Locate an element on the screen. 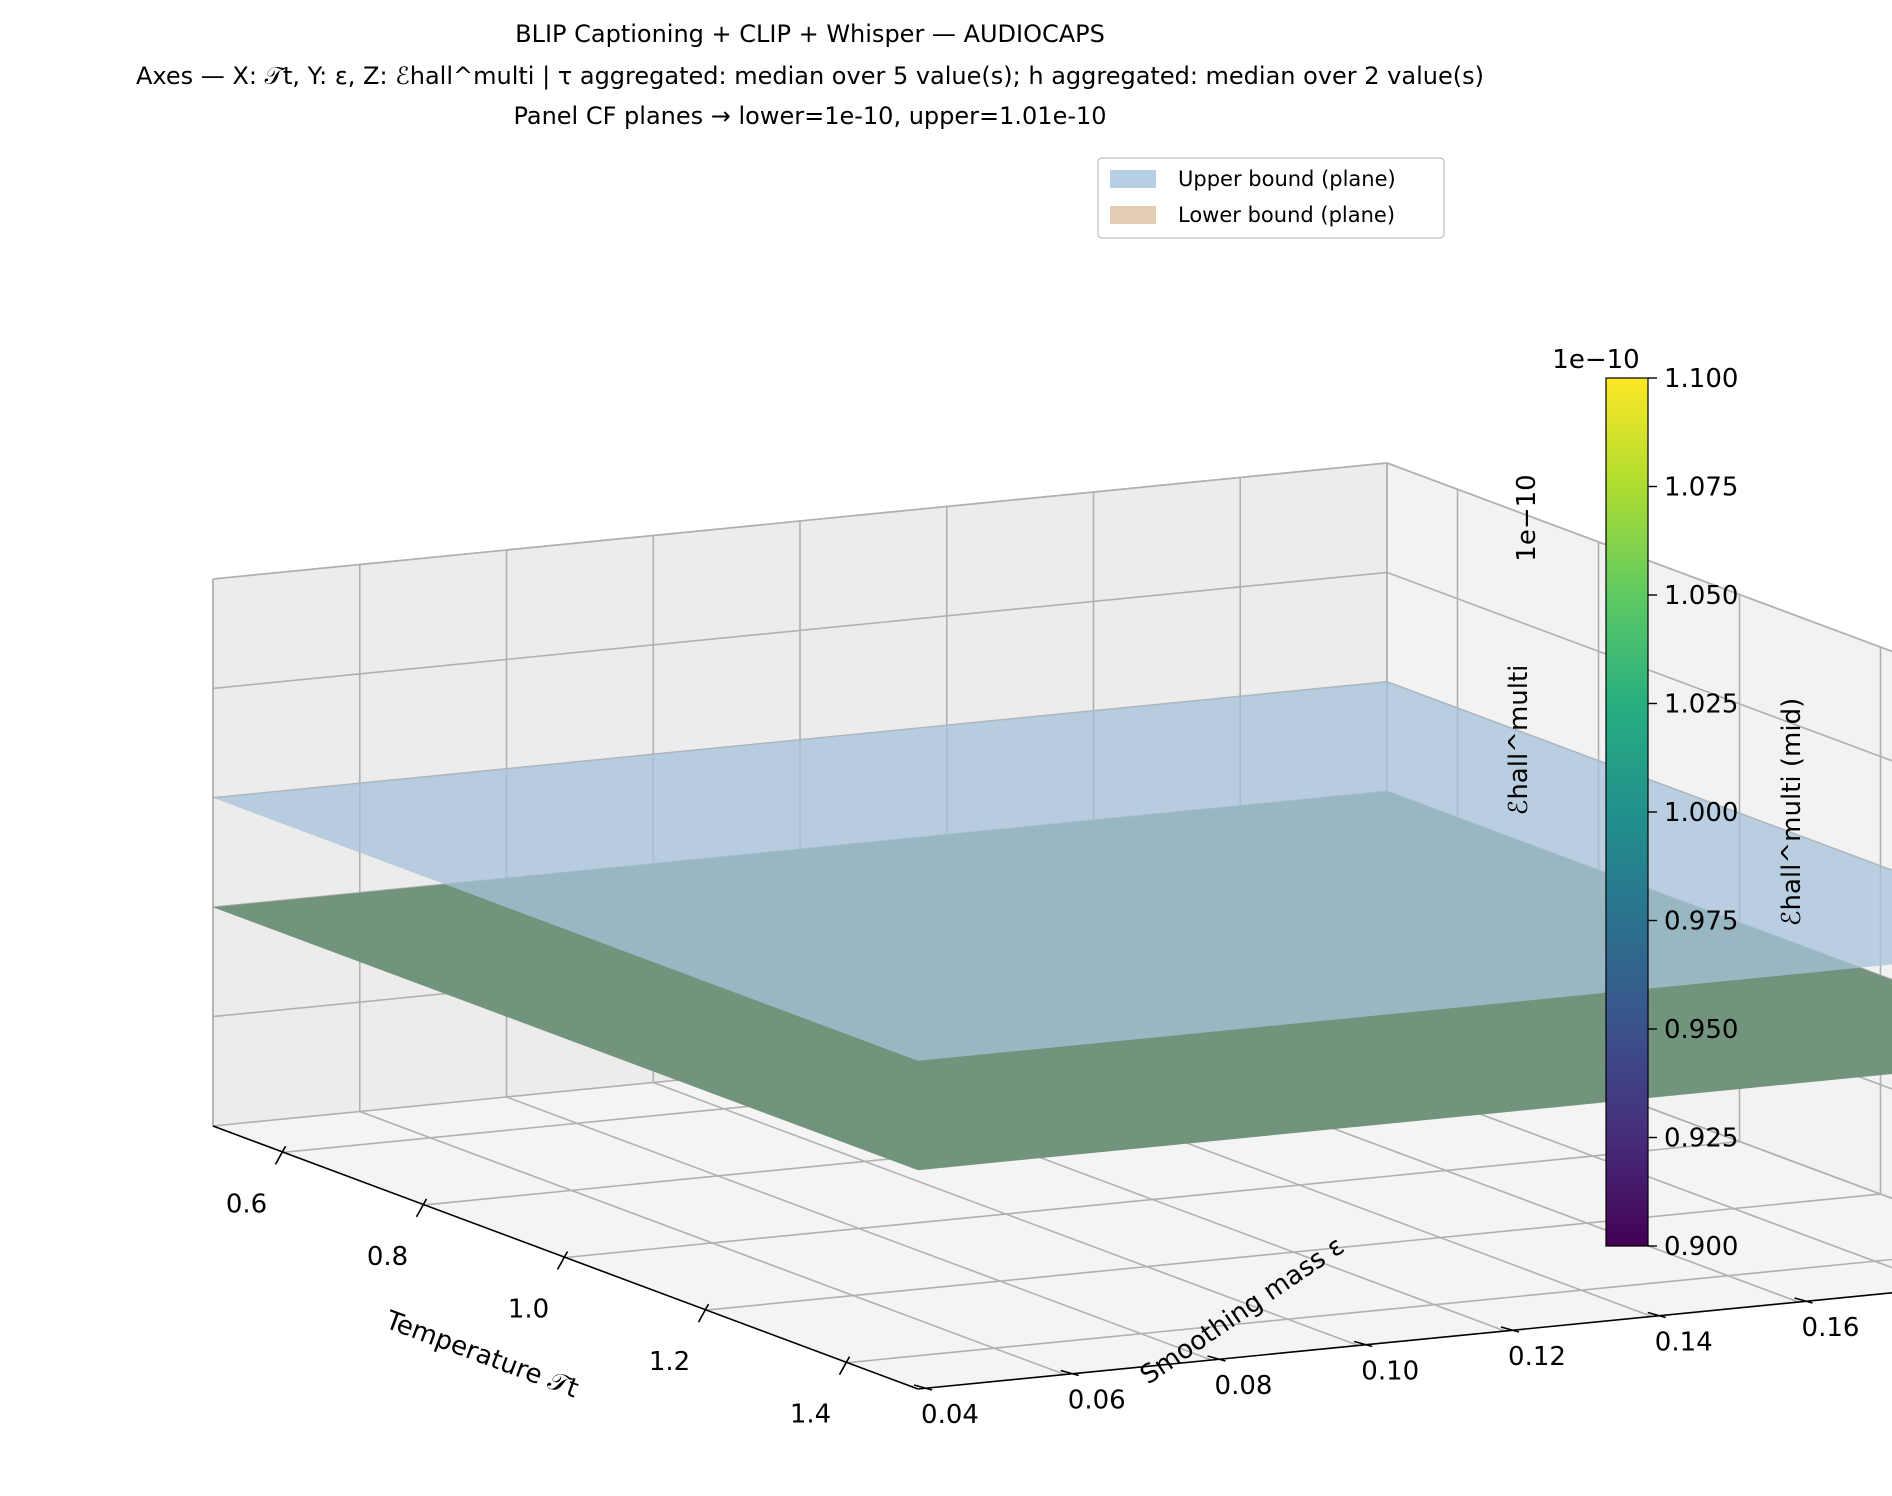 This screenshot has width=1892, height=1496. colorbar-tick-label: 0.975 is located at coordinates (1701, 922).